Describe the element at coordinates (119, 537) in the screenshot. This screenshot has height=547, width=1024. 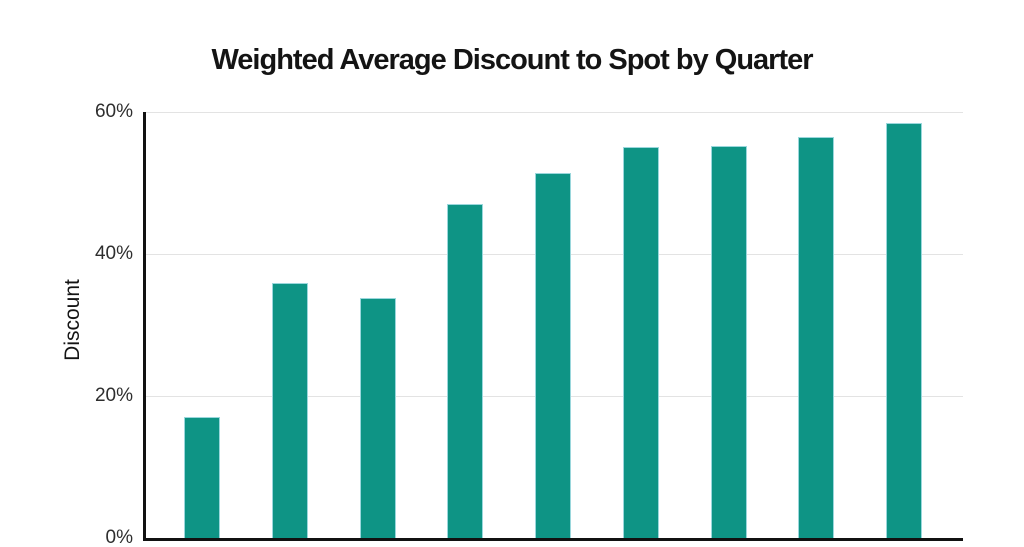
I see `y-tick-label-0: 0%` at that location.